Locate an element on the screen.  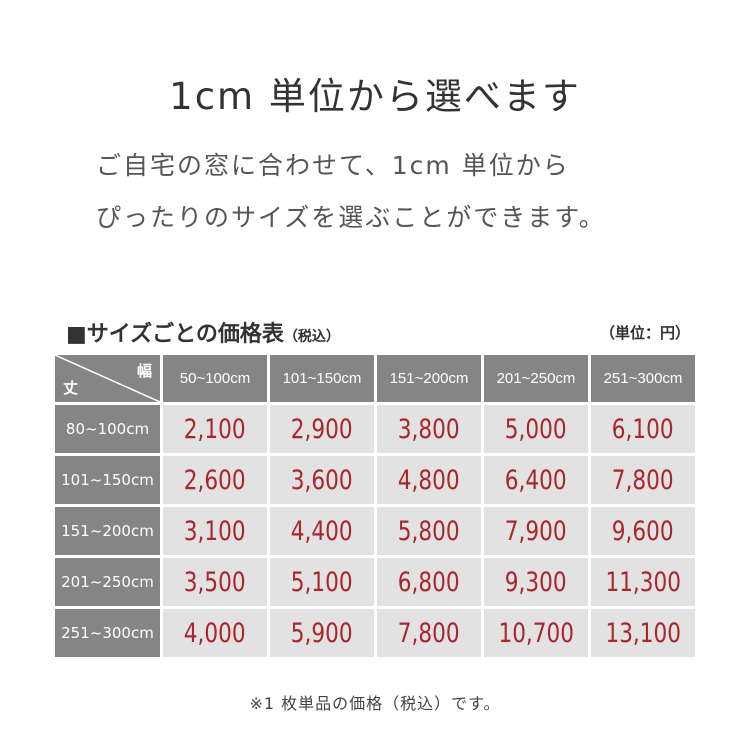
price-cell: 5,800 is located at coordinates (429, 531).